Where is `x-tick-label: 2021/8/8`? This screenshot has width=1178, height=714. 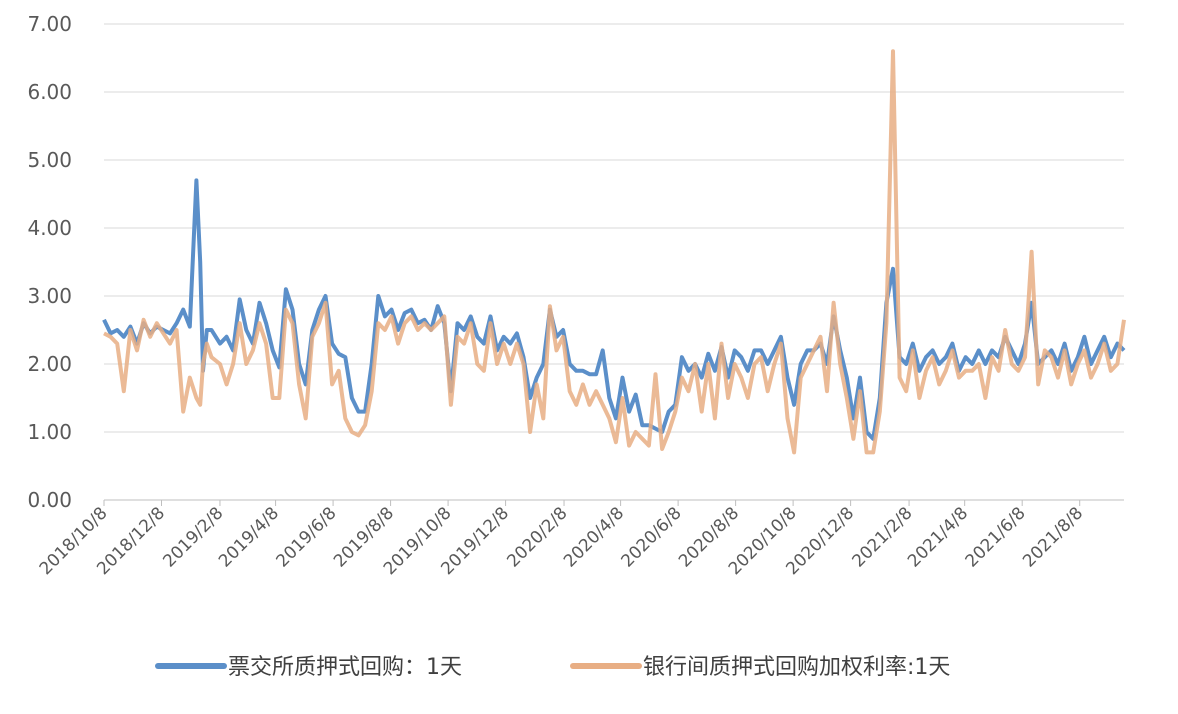
x-tick-label: 2021/8/8 is located at coordinates (1053, 537).